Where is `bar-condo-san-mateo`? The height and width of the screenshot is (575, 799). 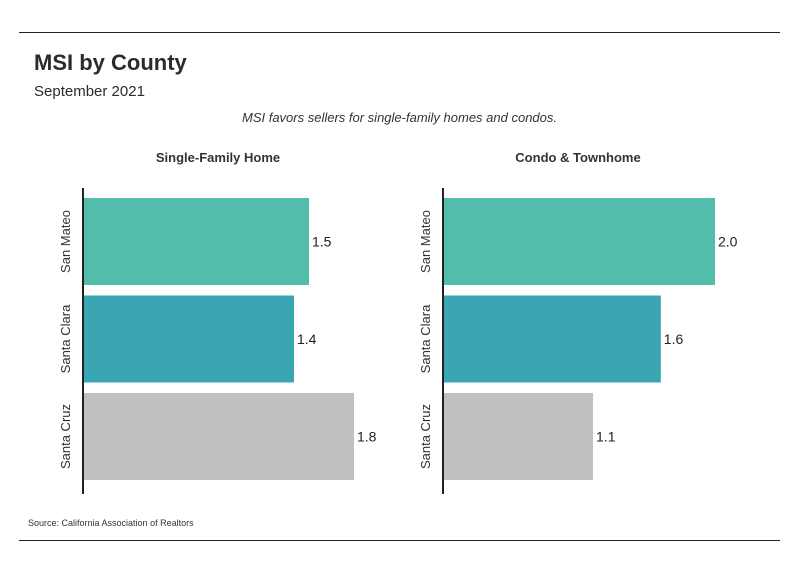
bar-condo-san-mateo is located at coordinates (579, 241).